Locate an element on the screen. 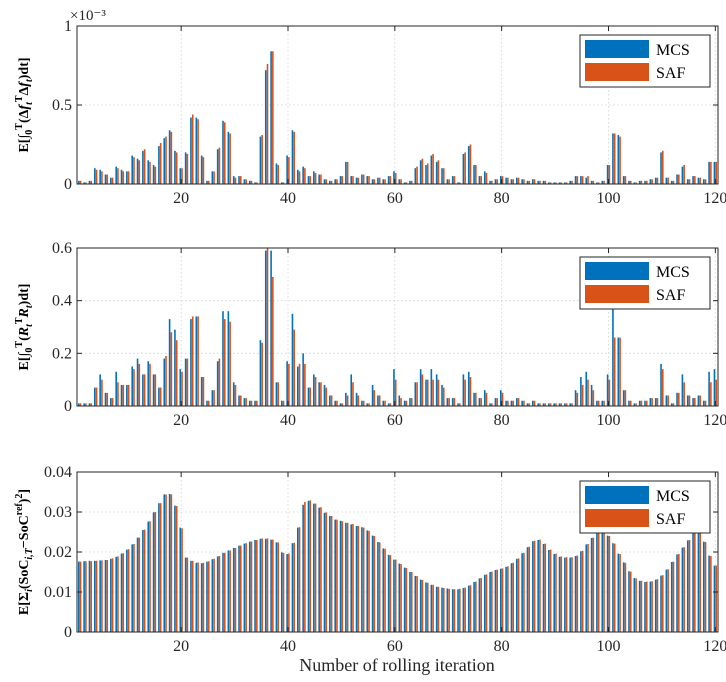 This screenshot has width=726, height=682. legend-swatch-mcs-bottom is located at coordinates (617, 495).